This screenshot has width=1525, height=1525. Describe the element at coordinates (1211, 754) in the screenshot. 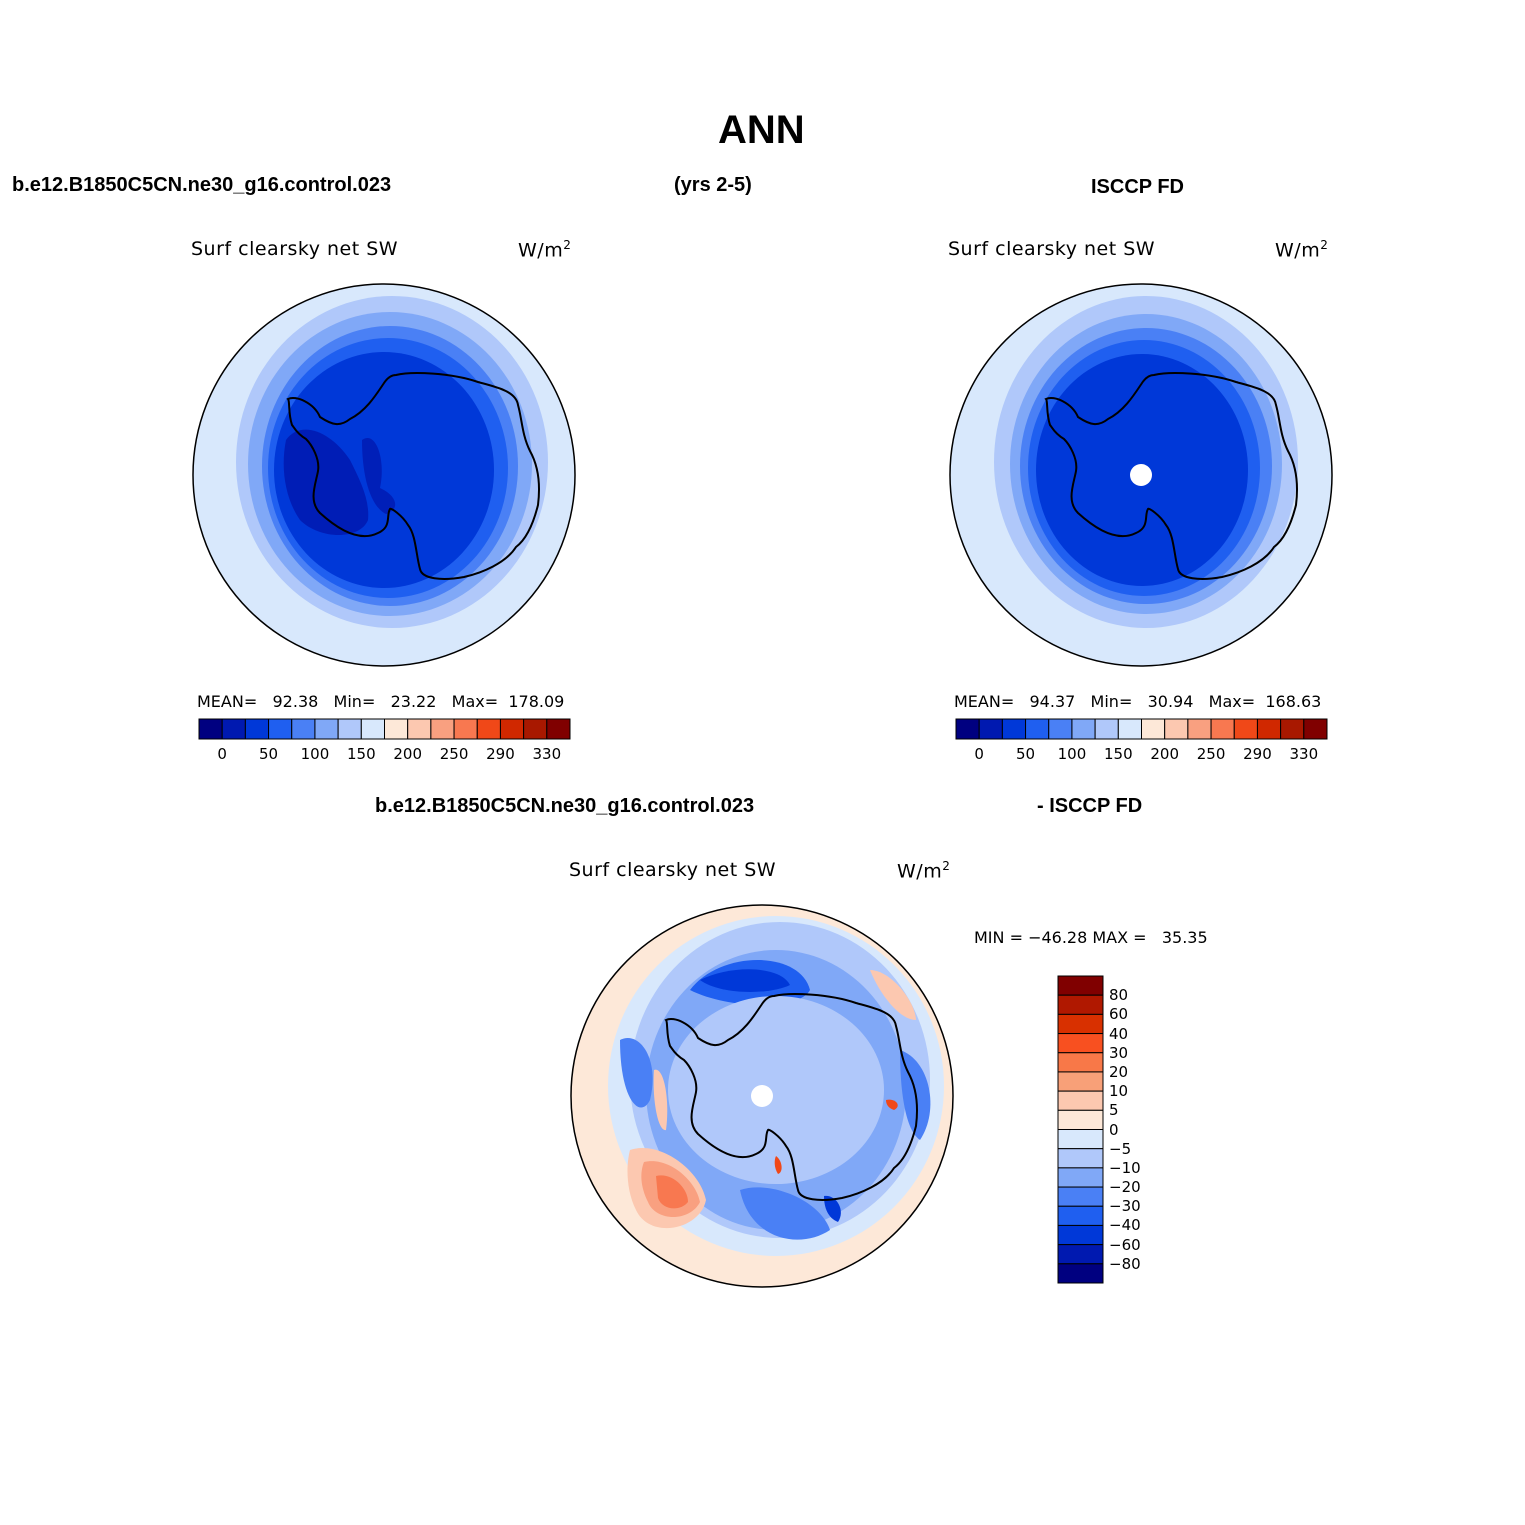

I see `obs-colorbar-tick-label: 250` at that location.